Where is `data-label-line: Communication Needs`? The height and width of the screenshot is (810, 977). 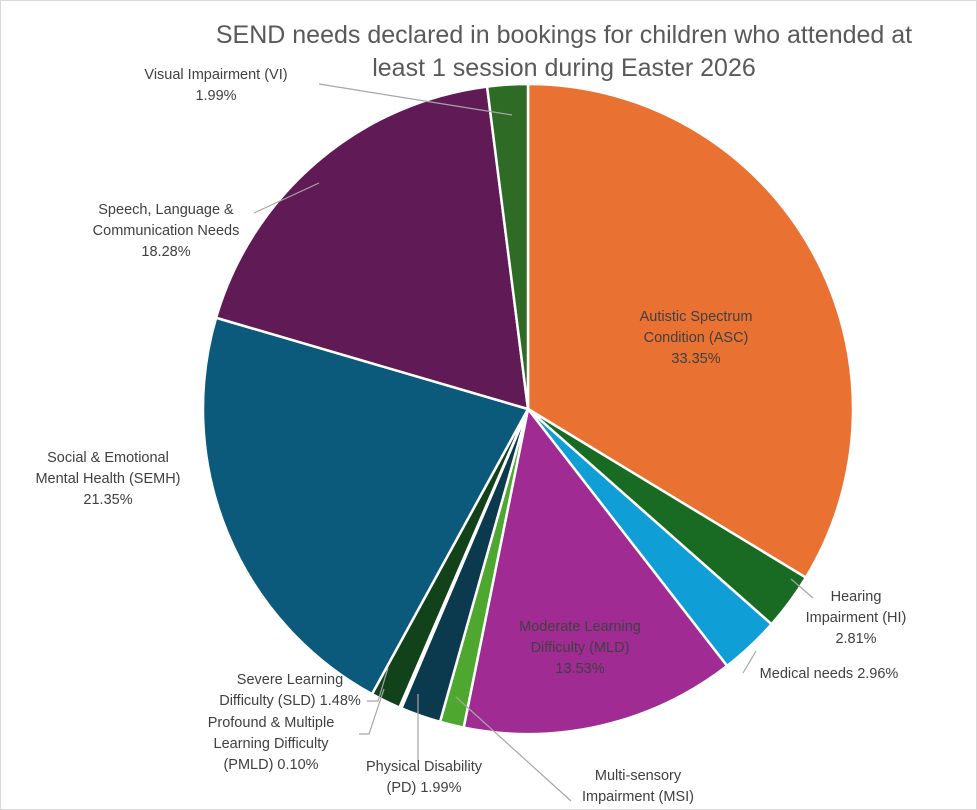
data-label-line: Communication Needs is located at coordinates (166, 231).